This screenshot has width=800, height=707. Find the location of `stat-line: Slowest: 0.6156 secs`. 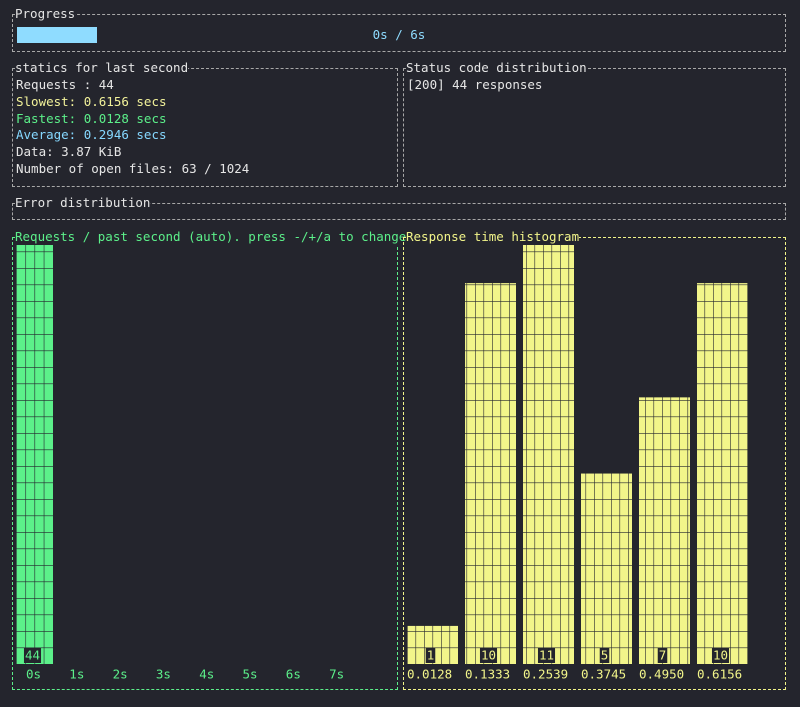

stat-line: Slowest: 0.6156 secs is located at coordinates (91, 101).